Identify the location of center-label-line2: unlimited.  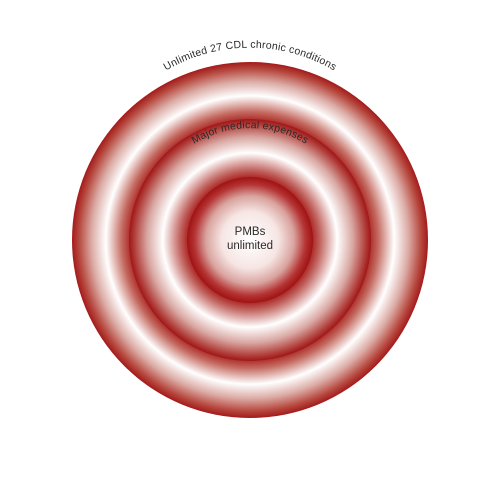
(250, 246).